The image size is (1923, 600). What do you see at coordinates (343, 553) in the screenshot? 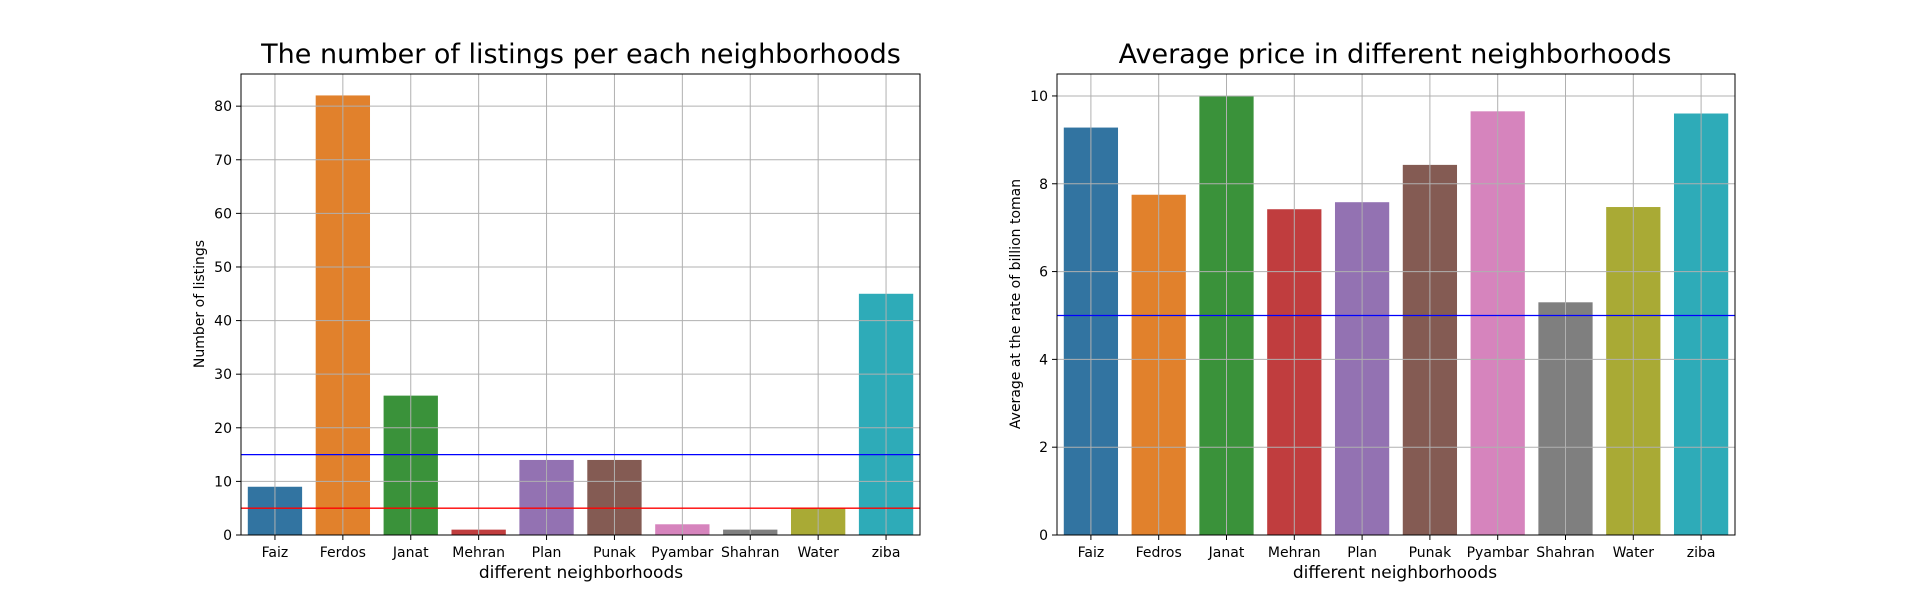
I see `x-tick-label: Ferdos` at bounding box center [343, 553].